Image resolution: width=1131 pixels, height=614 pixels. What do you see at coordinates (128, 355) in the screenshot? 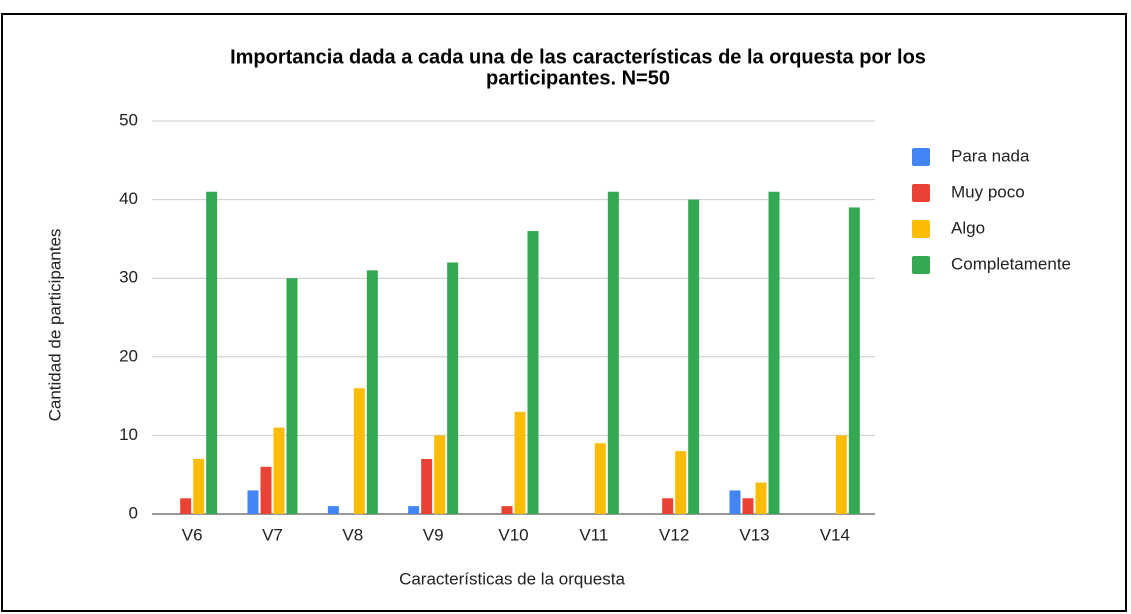
I see `y-tick-label: 20` at bounding box center [128, 355].